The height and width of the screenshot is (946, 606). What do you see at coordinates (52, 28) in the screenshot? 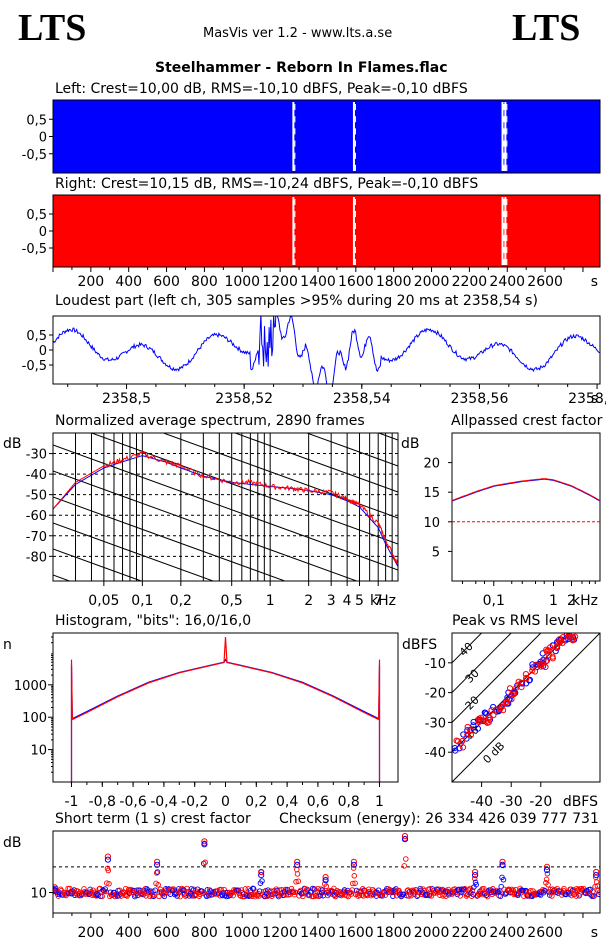
I see `lts-logo-left: LTS` at bounding box center [52, 28].